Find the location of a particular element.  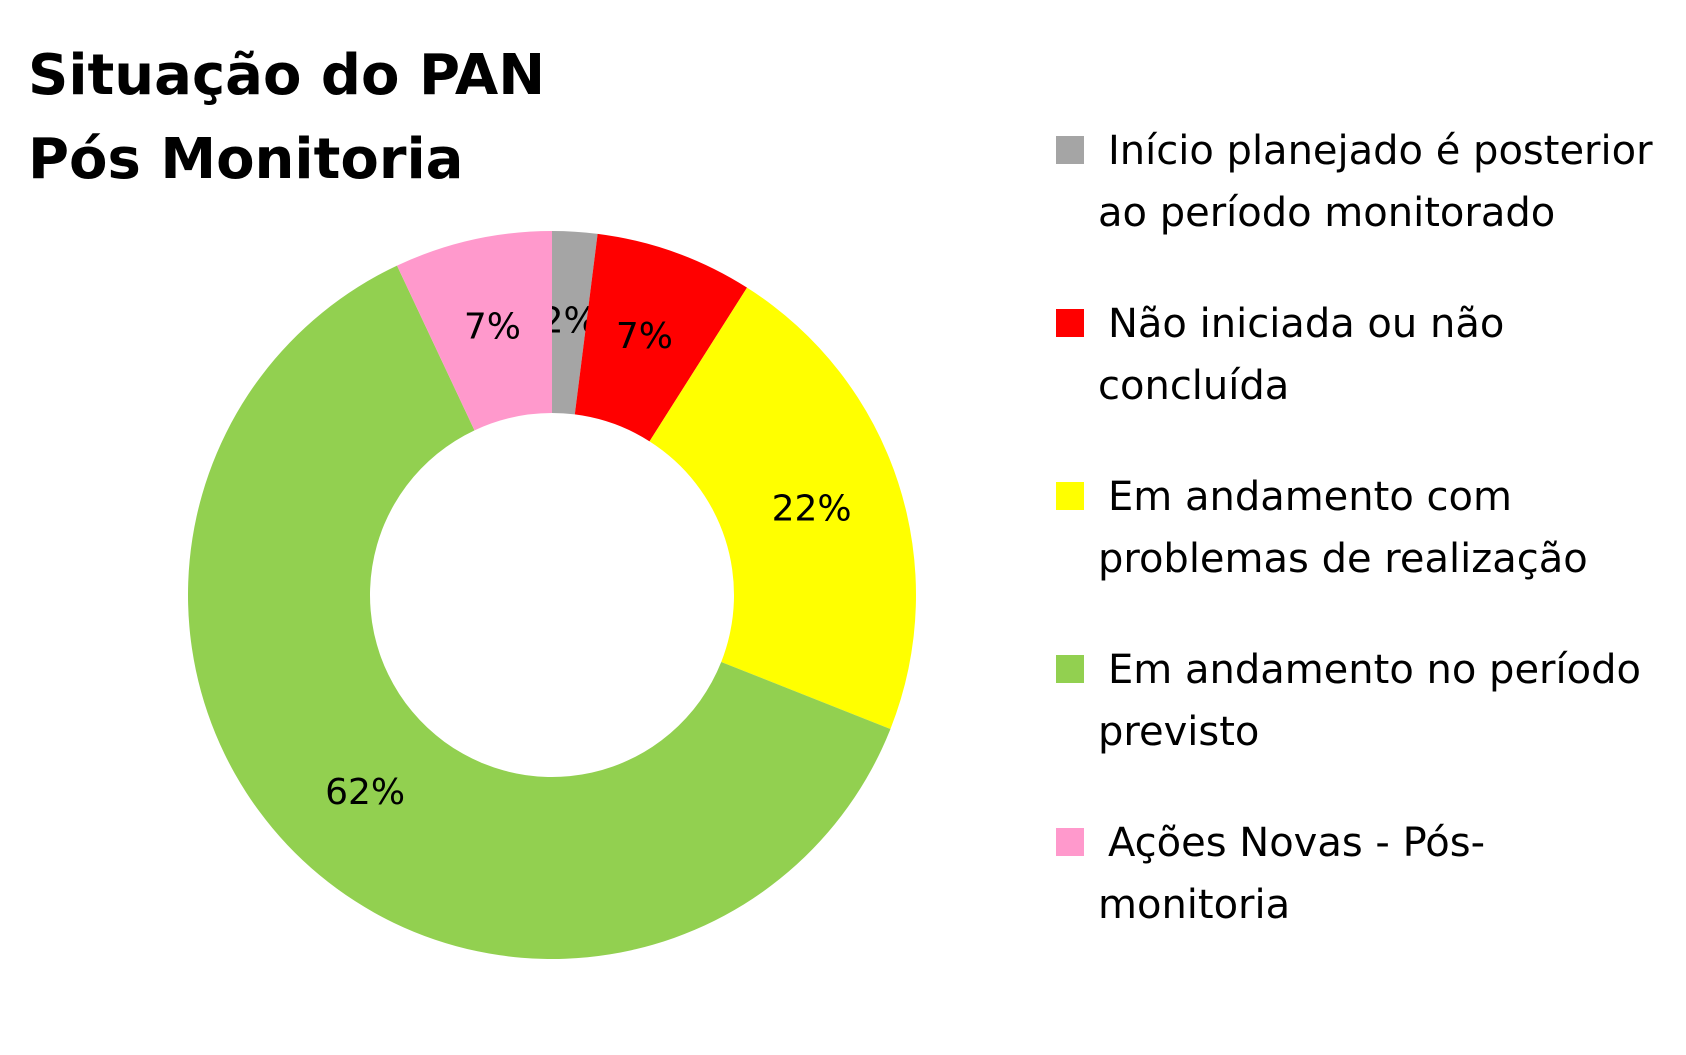

legend-item: Em andamento com problemas de realização is located at coordinates (1357, 528).